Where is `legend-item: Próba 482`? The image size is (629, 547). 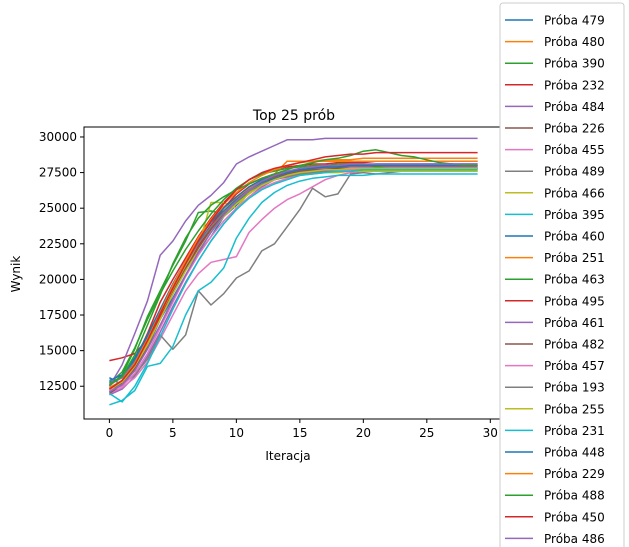 legend-item: Próba 482 is located at coordinates (555, 345).